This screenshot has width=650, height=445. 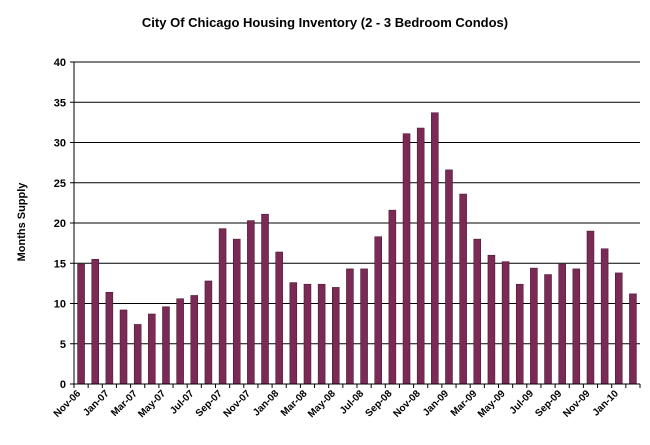 What do you see at coordinates (22, 222) in the screenshot?
I see `y-axis-label: Months Supply` at bounding box center [22, 222].